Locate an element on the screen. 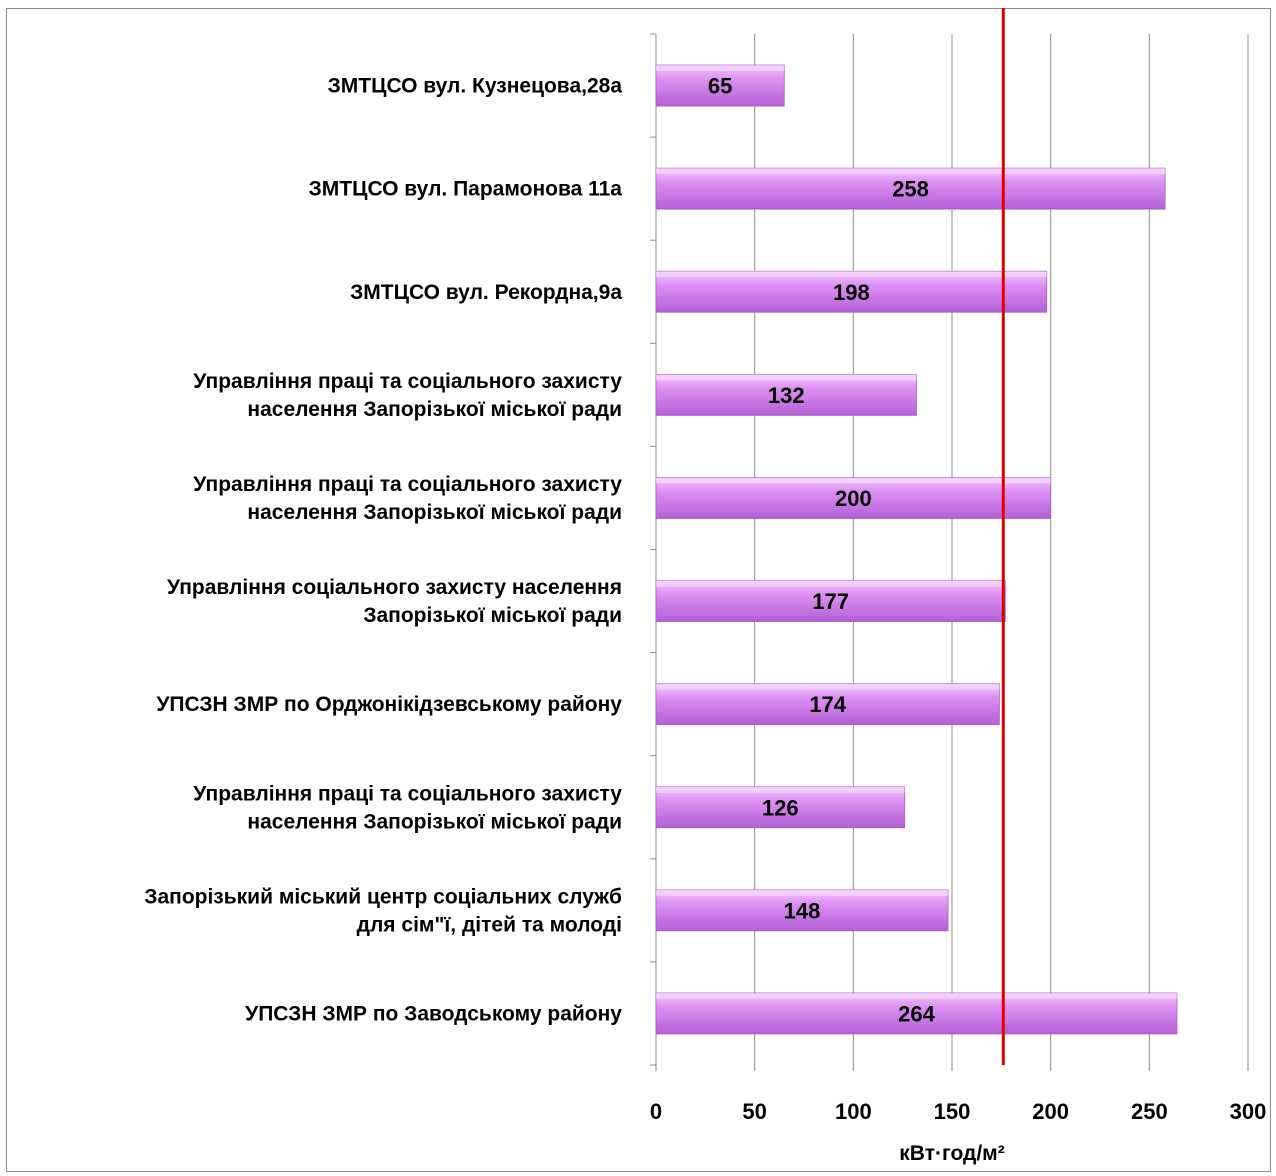 The width and height of the screenshot is (1276, 1176). category-label: ЗМТЦСО вул. Рекордна,9а is located at coordinates (486, 292).